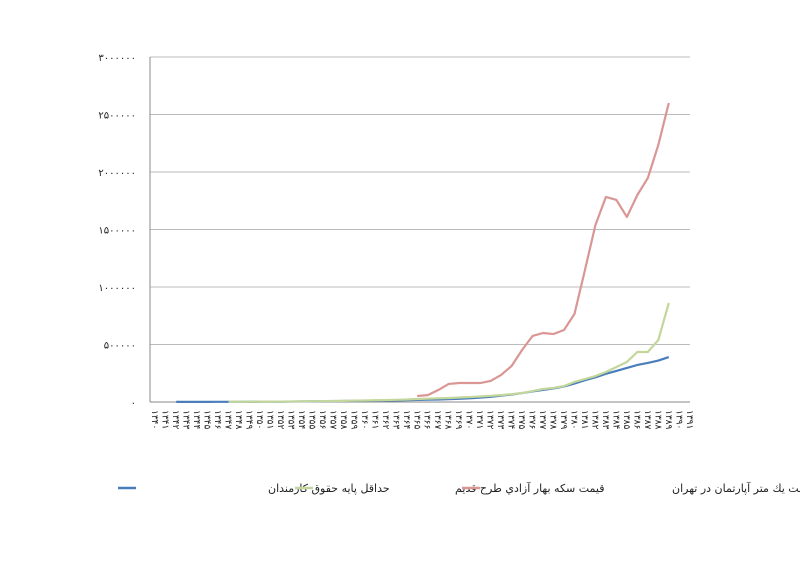 The width and height of the screenshot is (800, 566). What do you see at coordinates (594, 420) in the screenshot?
I see `x-tick-label: ۱۳۸۲` at bounding box center [594, 420].